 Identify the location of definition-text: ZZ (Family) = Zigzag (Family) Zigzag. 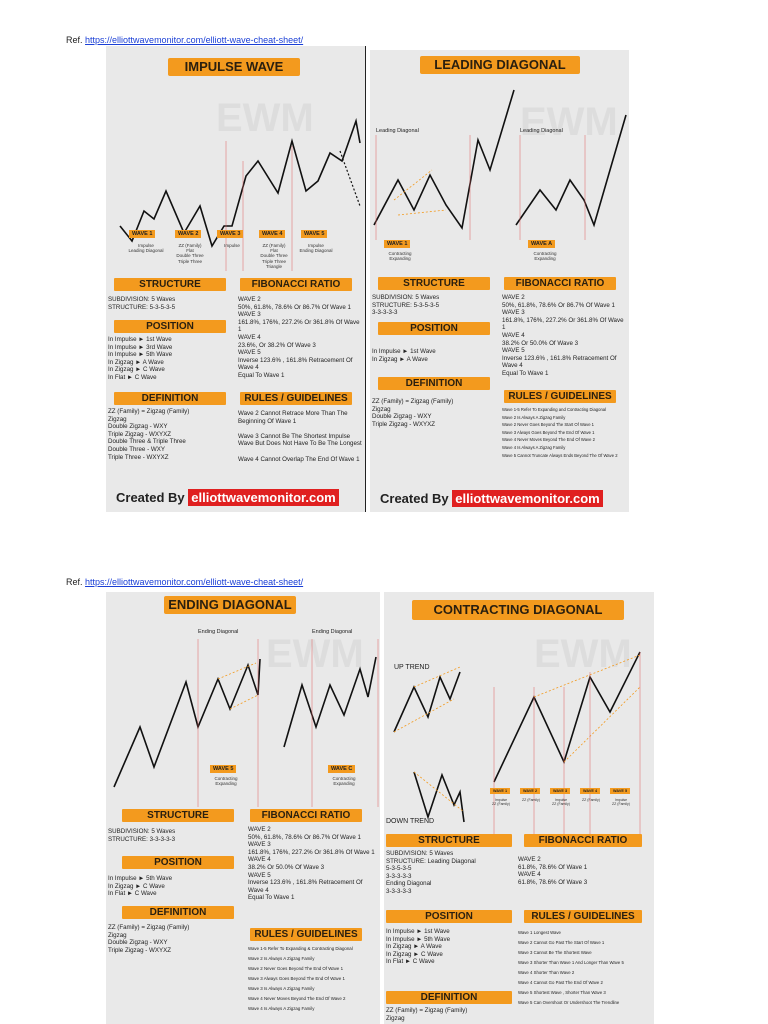
(427, 1014).